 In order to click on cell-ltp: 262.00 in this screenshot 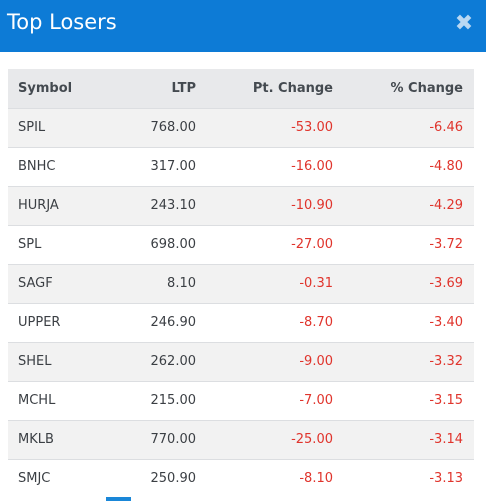, I will do `click(173, 361)`.